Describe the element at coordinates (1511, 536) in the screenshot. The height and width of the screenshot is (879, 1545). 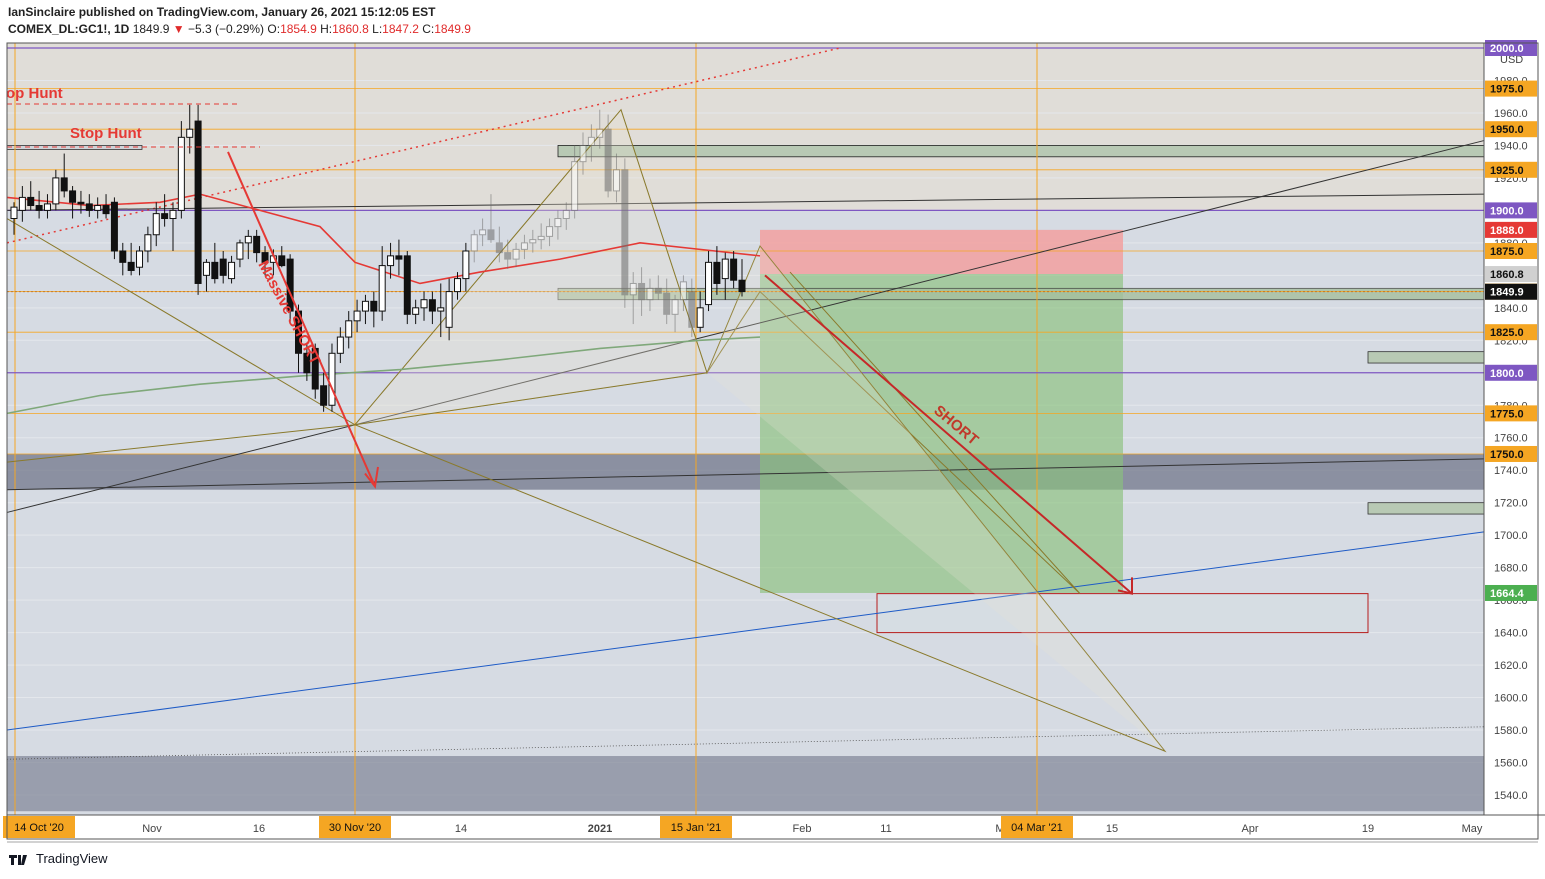
I see `y-tick-label: 1700.0` at that location.